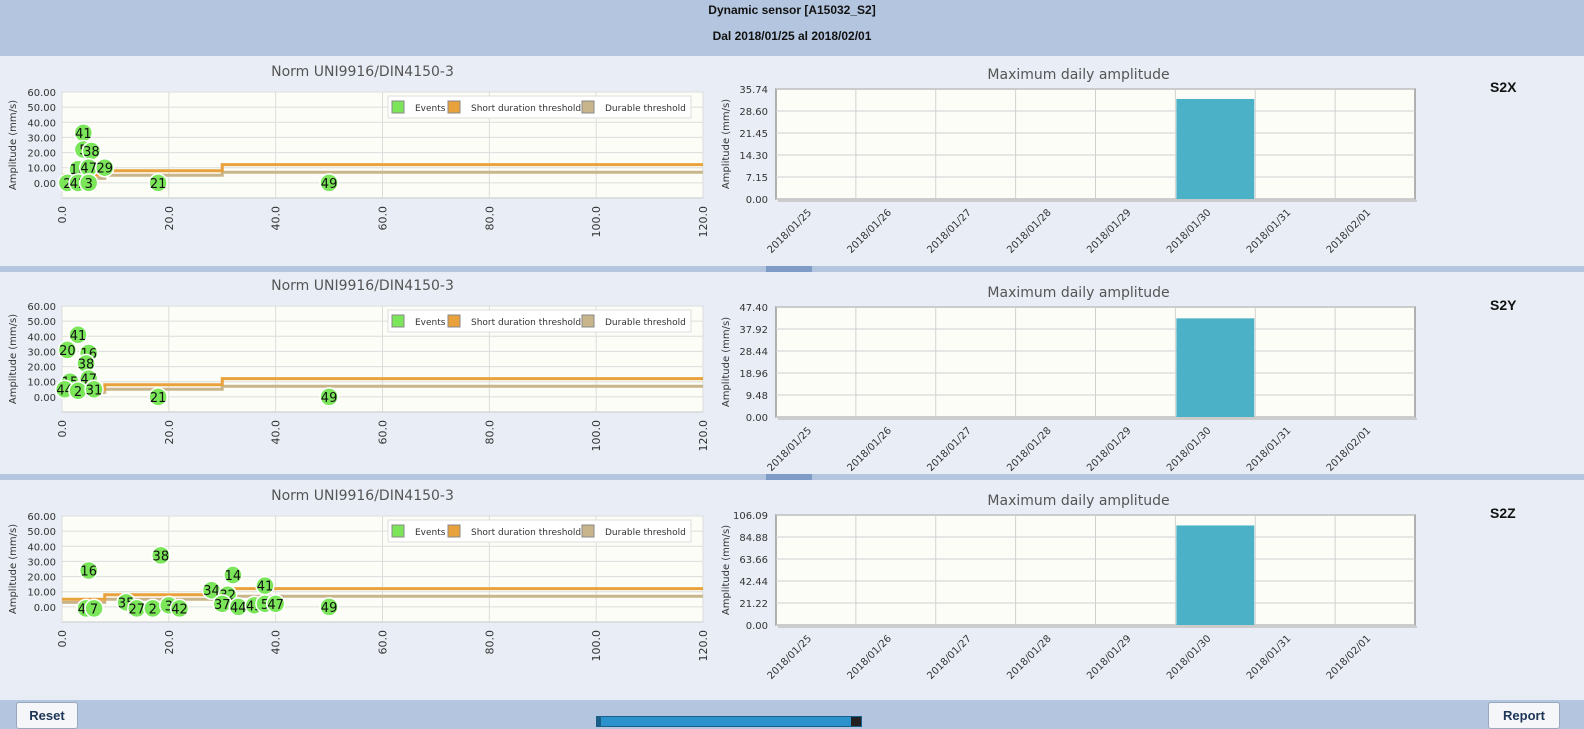  I want to click on y-tick-label: 14.30, so click(753, 156).